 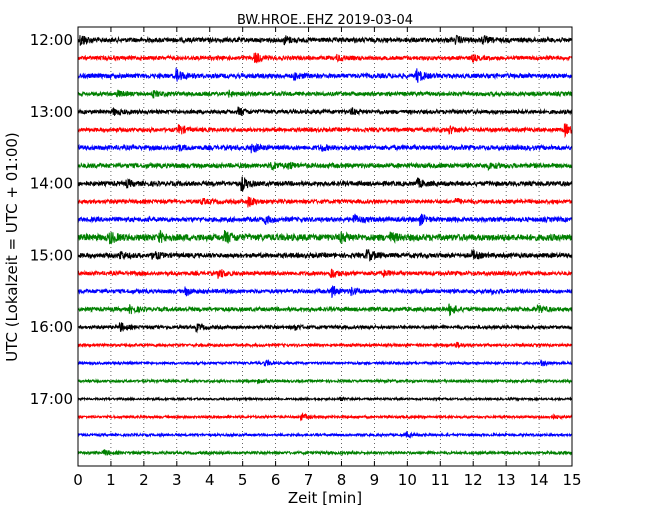 What do you see at coordinates (325, 166) in the screenshot?
I see `trace-13:45` at bounding box center [325, 166].